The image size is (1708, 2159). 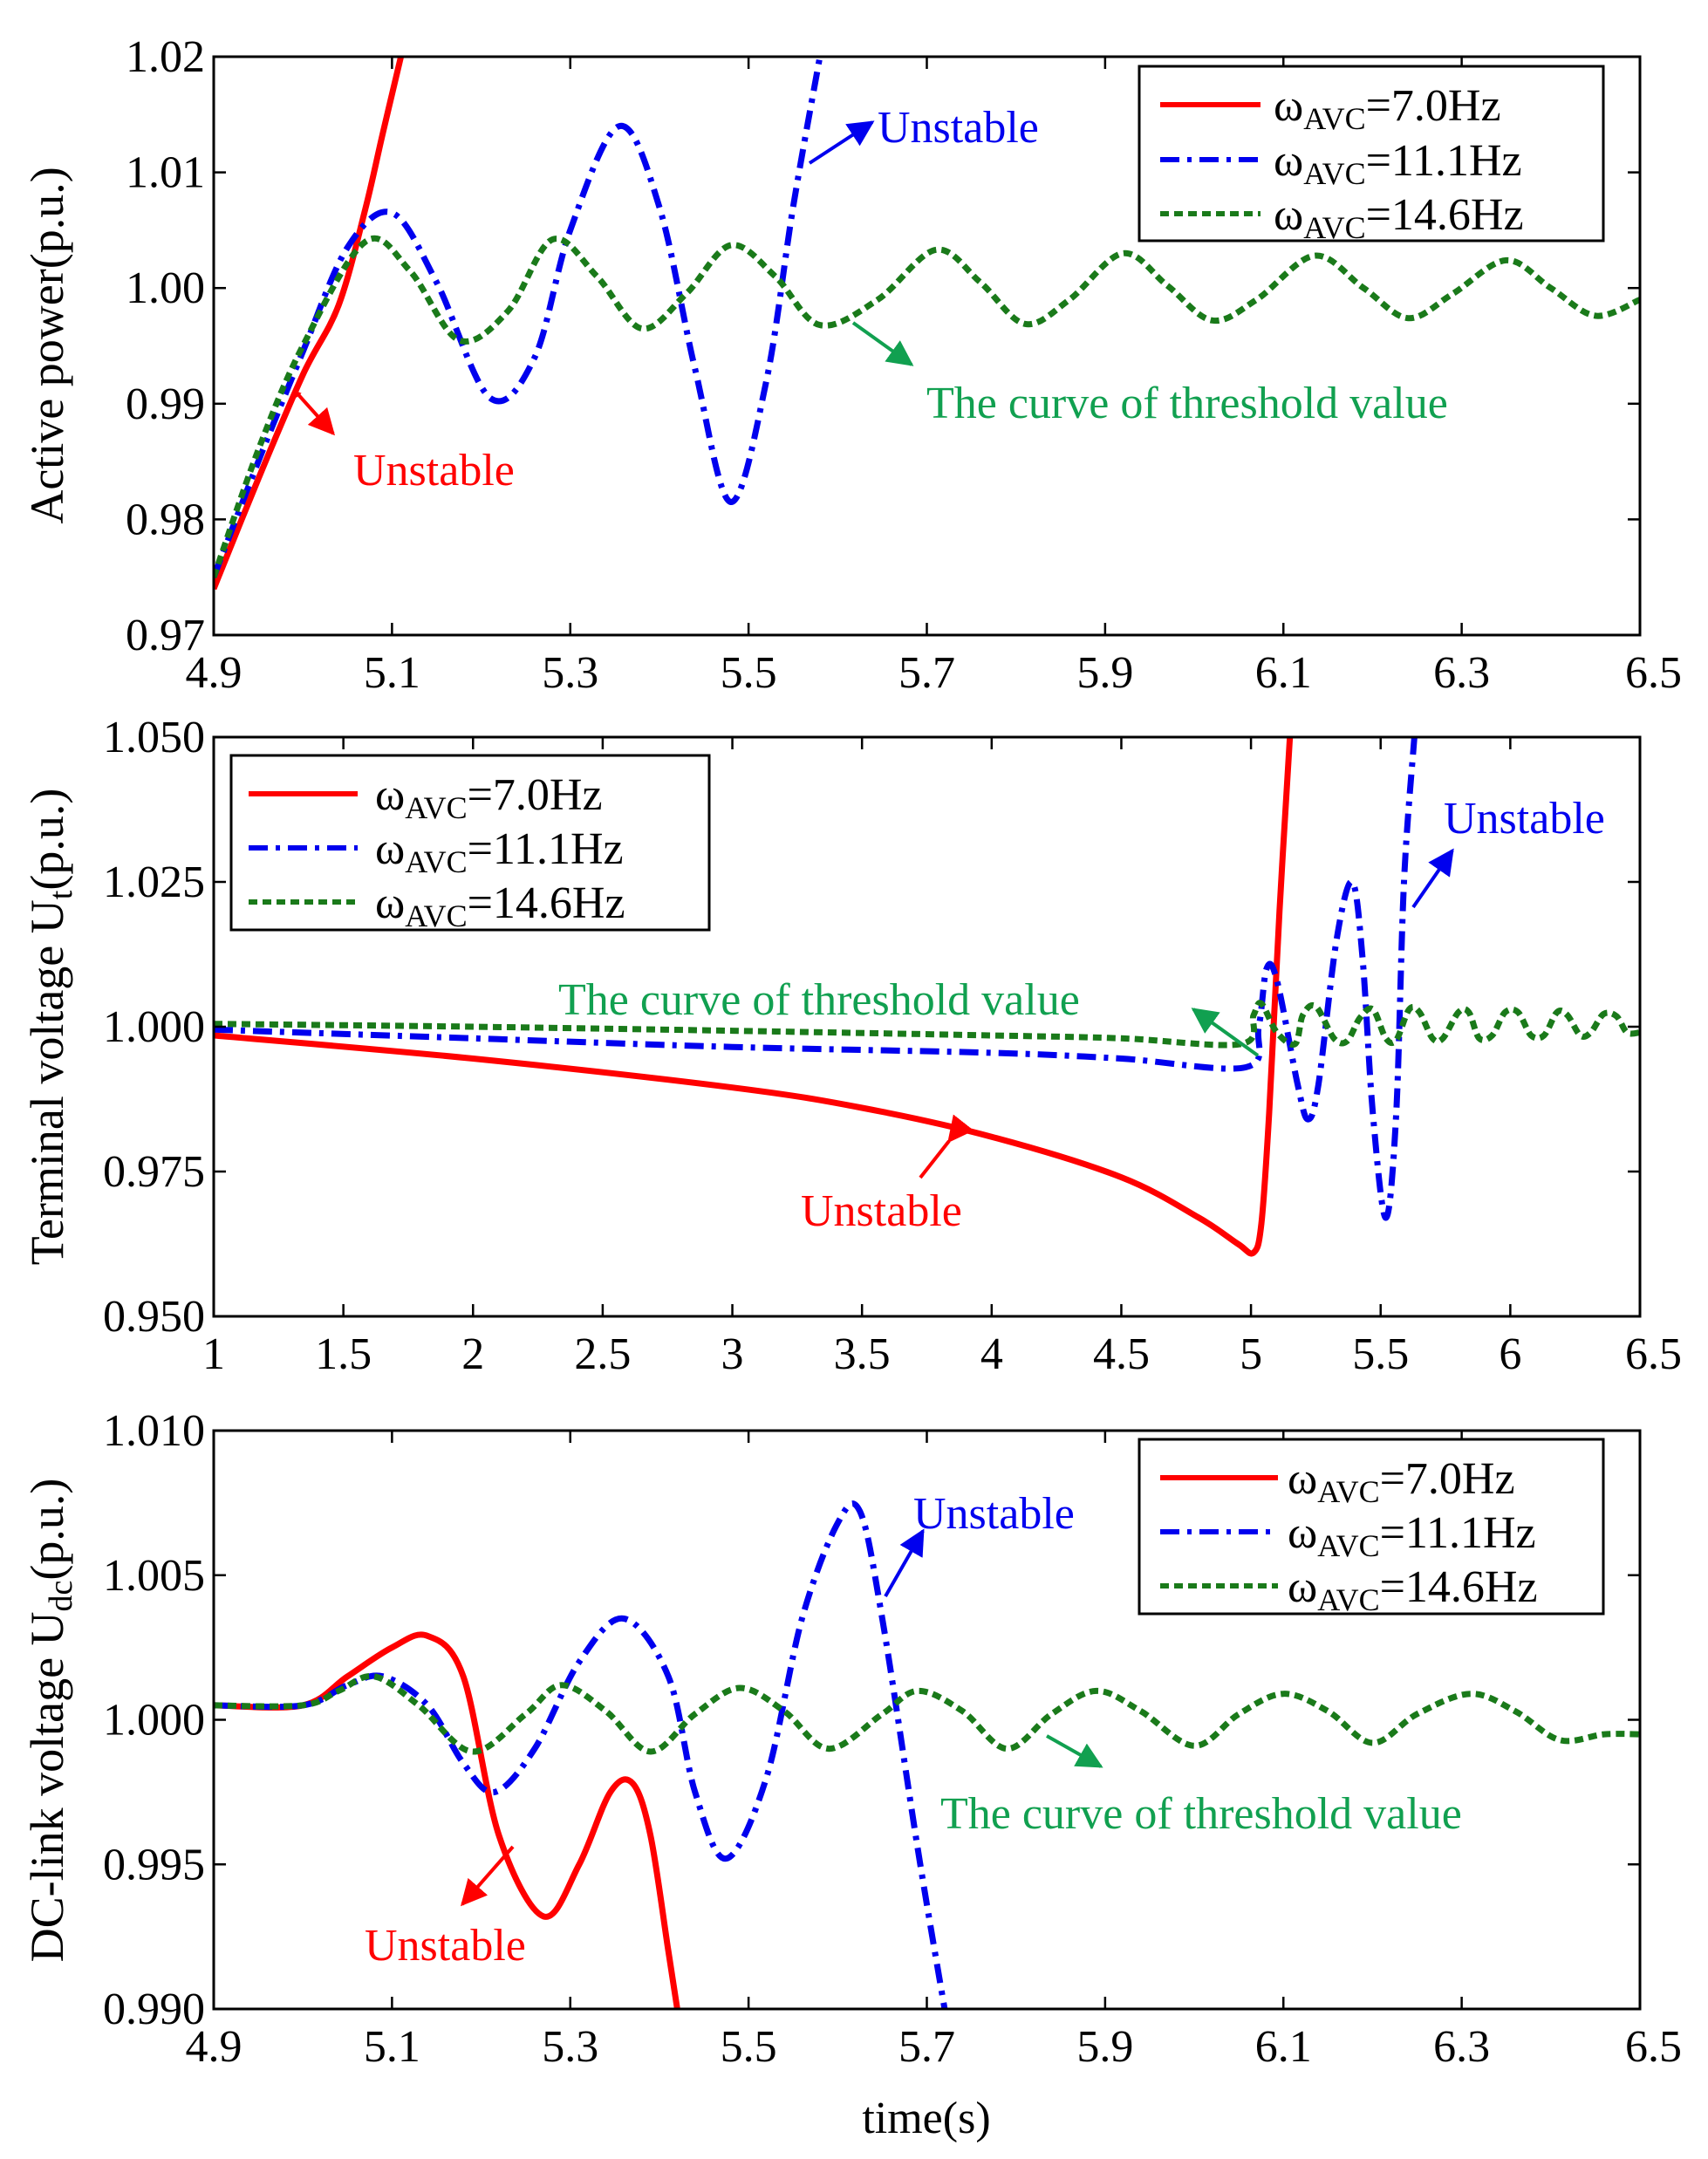 What do you see at coordinates (602, 1354) in the screenshot?
I see `x-tick-label: 2.5` at bounding box center [602, 1354].